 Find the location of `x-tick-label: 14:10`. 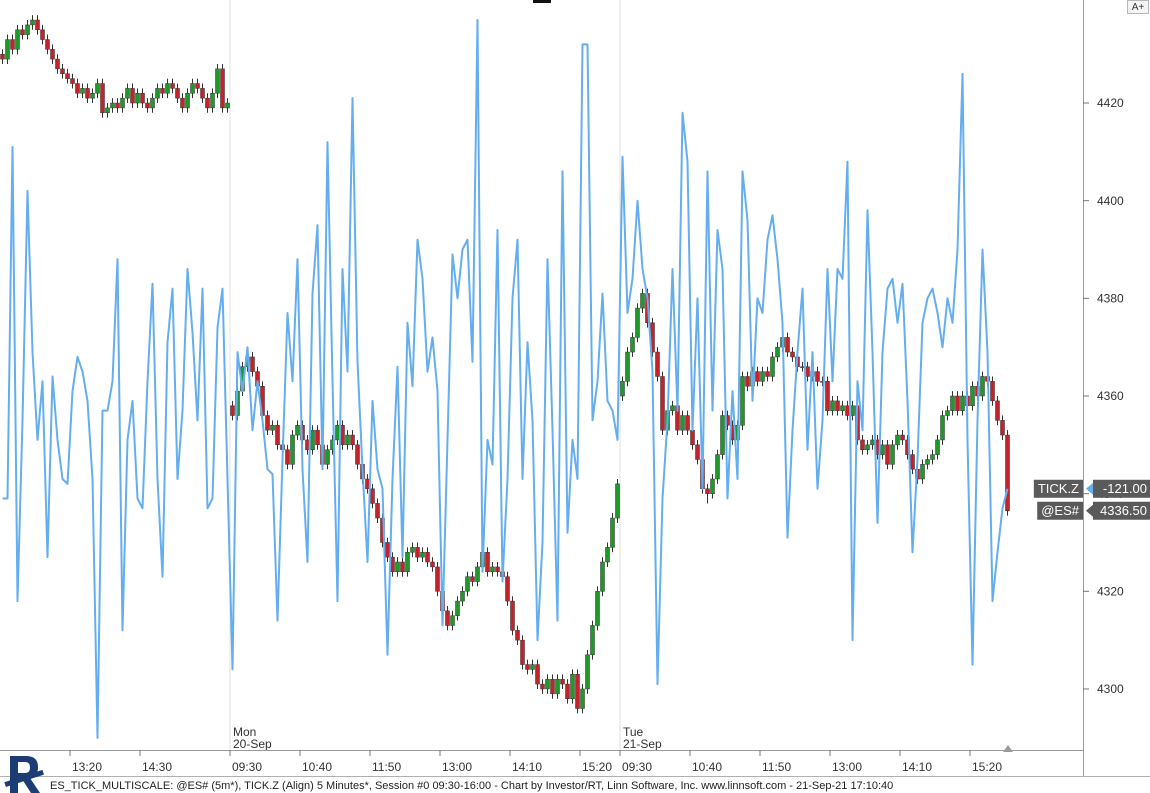

x-tick-label: 14:10 is located at coordinates (917, 767).